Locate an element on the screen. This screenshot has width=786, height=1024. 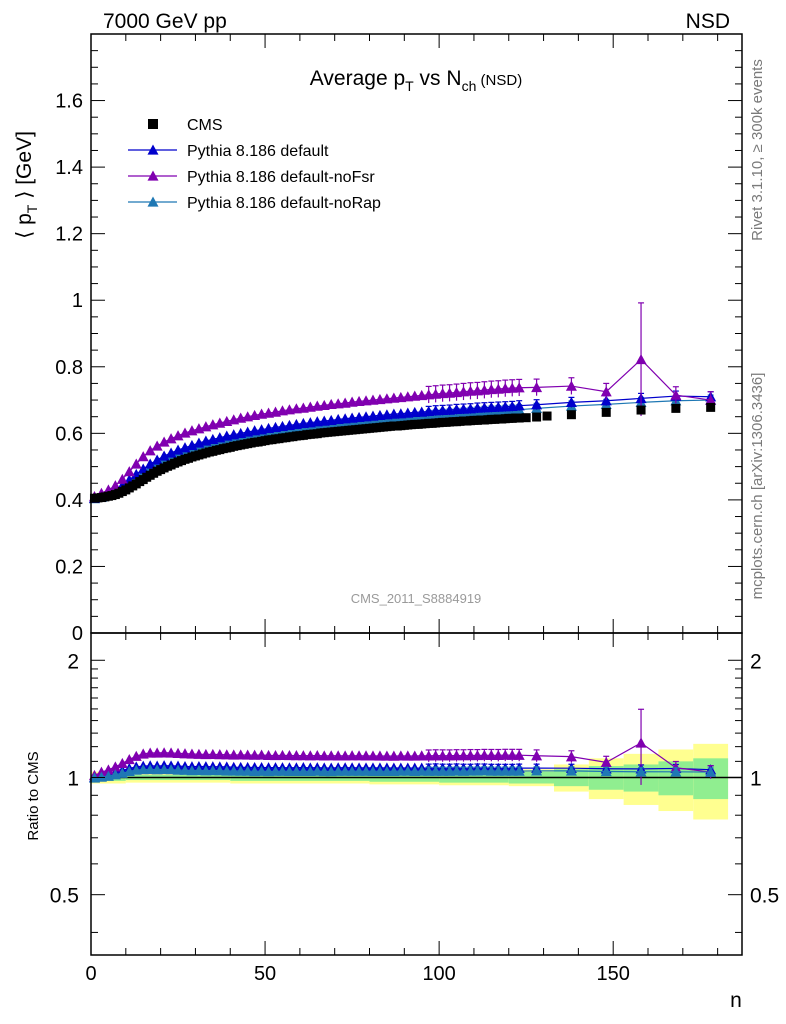
x-tick-label: 0 is located at coordinates (90, 974).